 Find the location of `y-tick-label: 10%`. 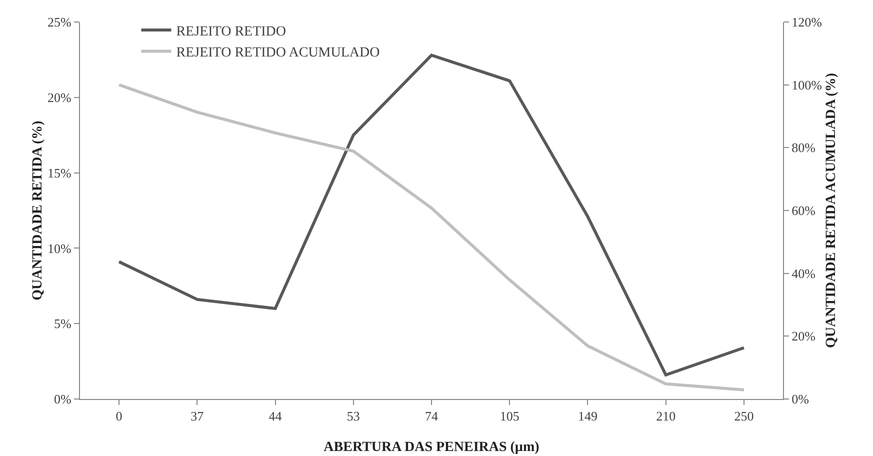

y-tick-label: 10% is located at coordinates (60, 248).